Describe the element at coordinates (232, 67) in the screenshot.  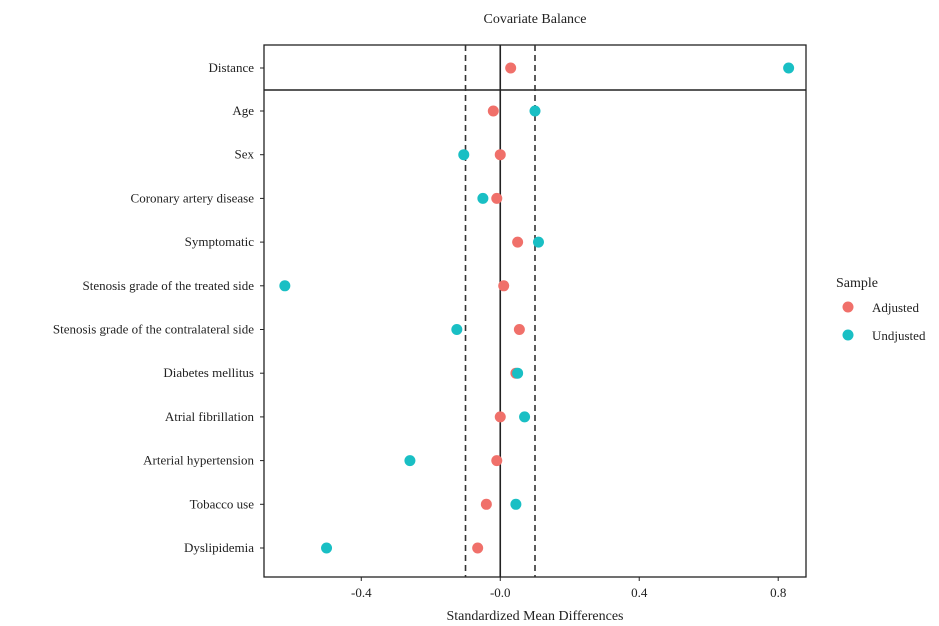
I see `y-tick-label: Distance` at that location.